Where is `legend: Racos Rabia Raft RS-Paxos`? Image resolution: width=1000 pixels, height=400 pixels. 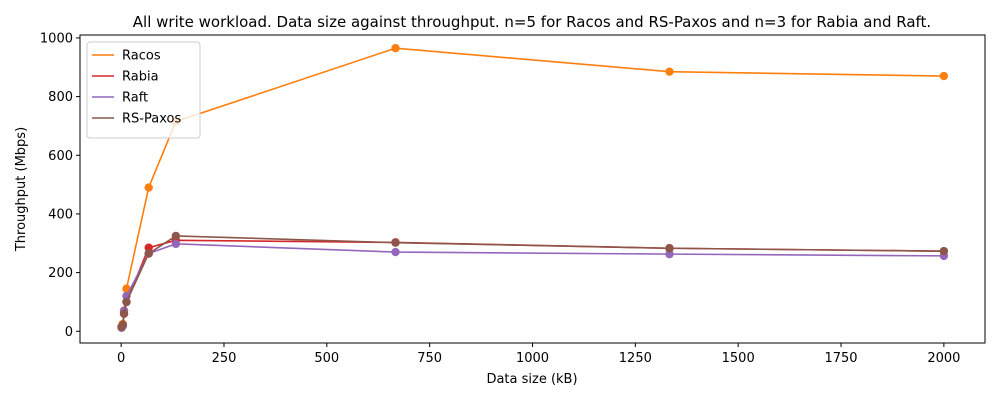 legend: Racos Rabia Raft RS-Paxos is located at coordinates (143, 90).